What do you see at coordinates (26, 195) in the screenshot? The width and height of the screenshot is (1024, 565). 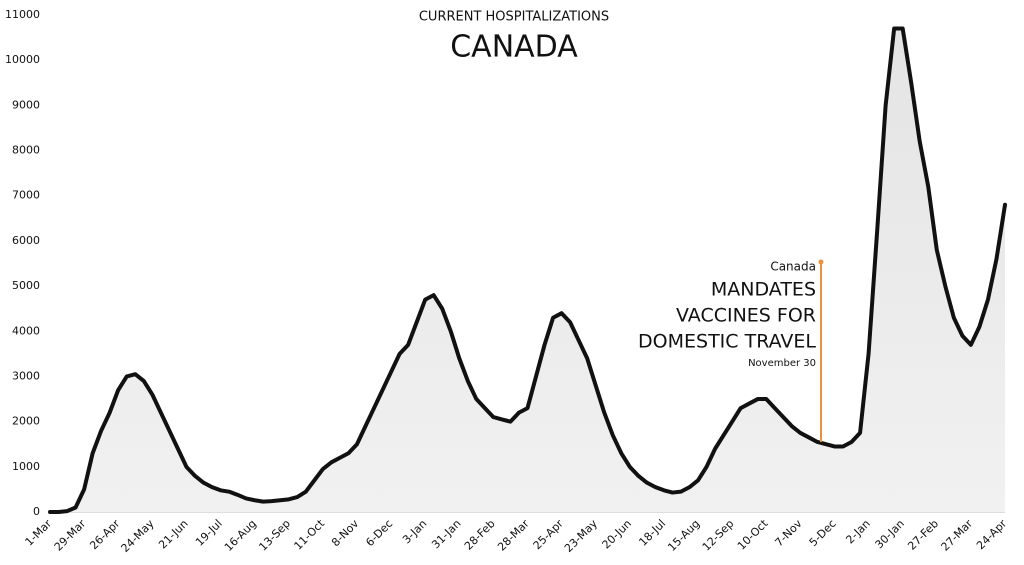 I see `y-tick-label: 7000` at bounding box center [26, 195].